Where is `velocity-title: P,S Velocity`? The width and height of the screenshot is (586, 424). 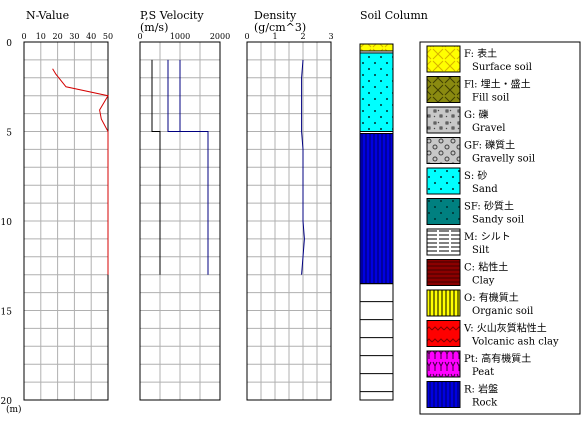 velocity-title: P,S Velocity is located at coordinates (172, 15).